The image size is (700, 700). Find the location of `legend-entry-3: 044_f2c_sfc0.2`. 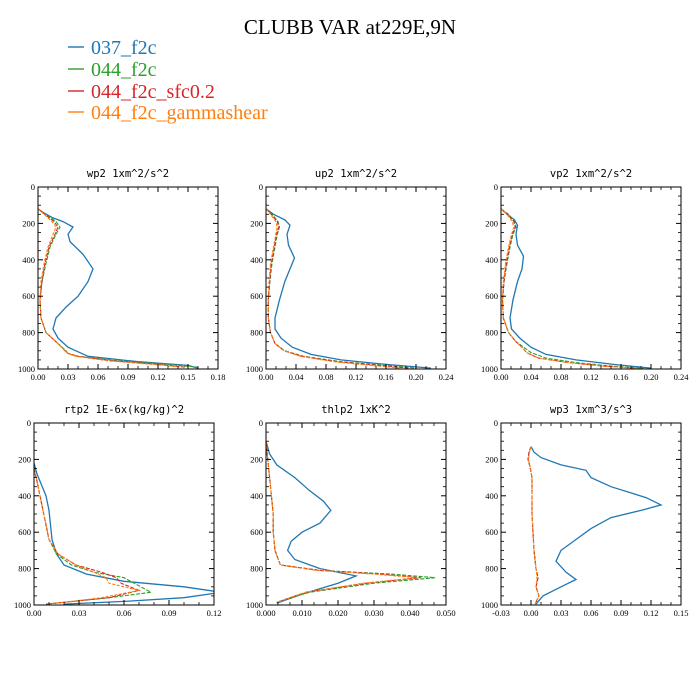

legend-entry-3: 044_f2c_sfc0.2 is located at coordinates (141, 92).